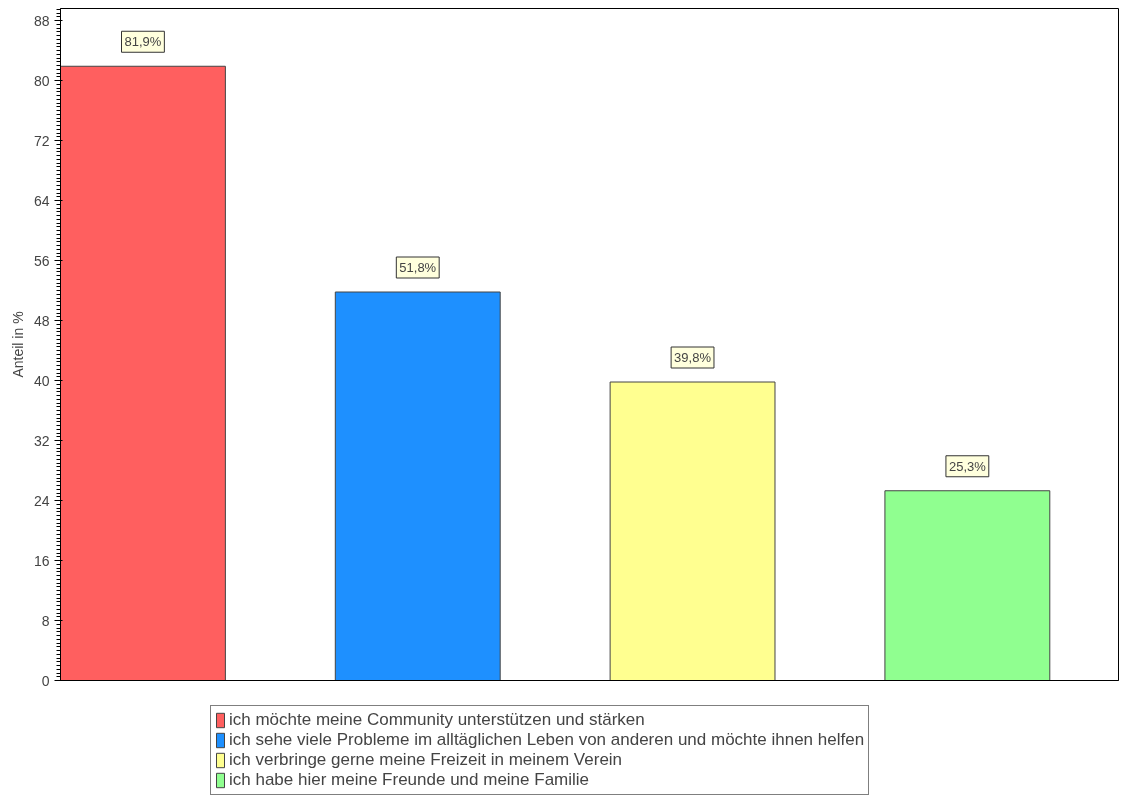 The width and height of the screenshot is (1130, 811). What do you see at coordinates (41, 320) in the screenshot?
I see `y-tick-label: 48` at bounding box center [41, 320].